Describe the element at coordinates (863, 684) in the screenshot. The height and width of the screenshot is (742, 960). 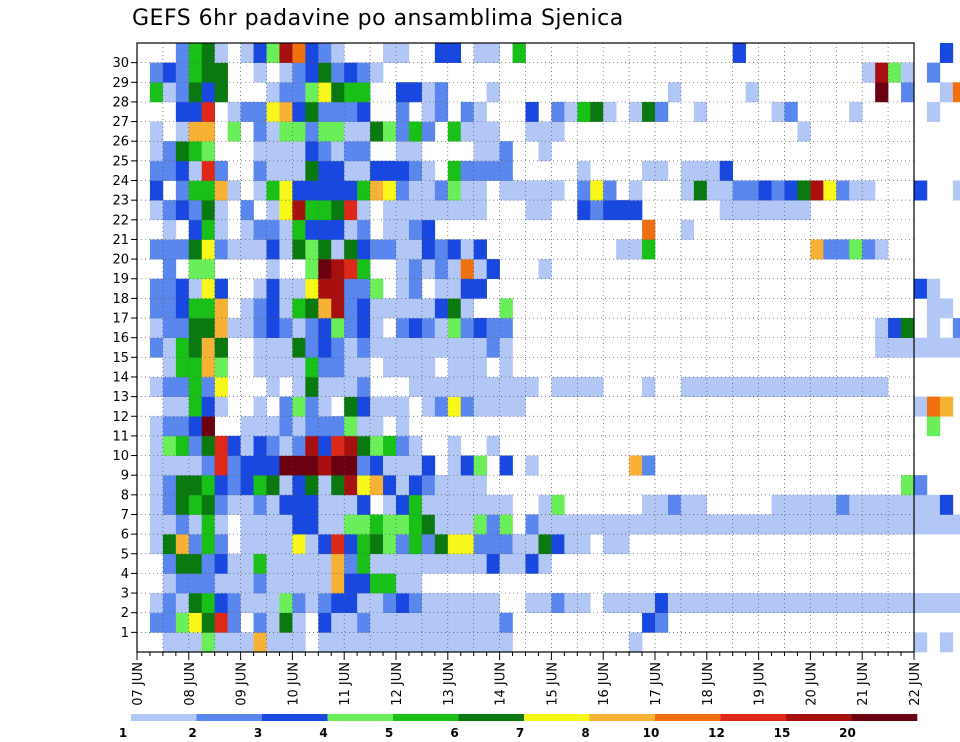
I see `x-tick-label: 21 JUN` at that location.